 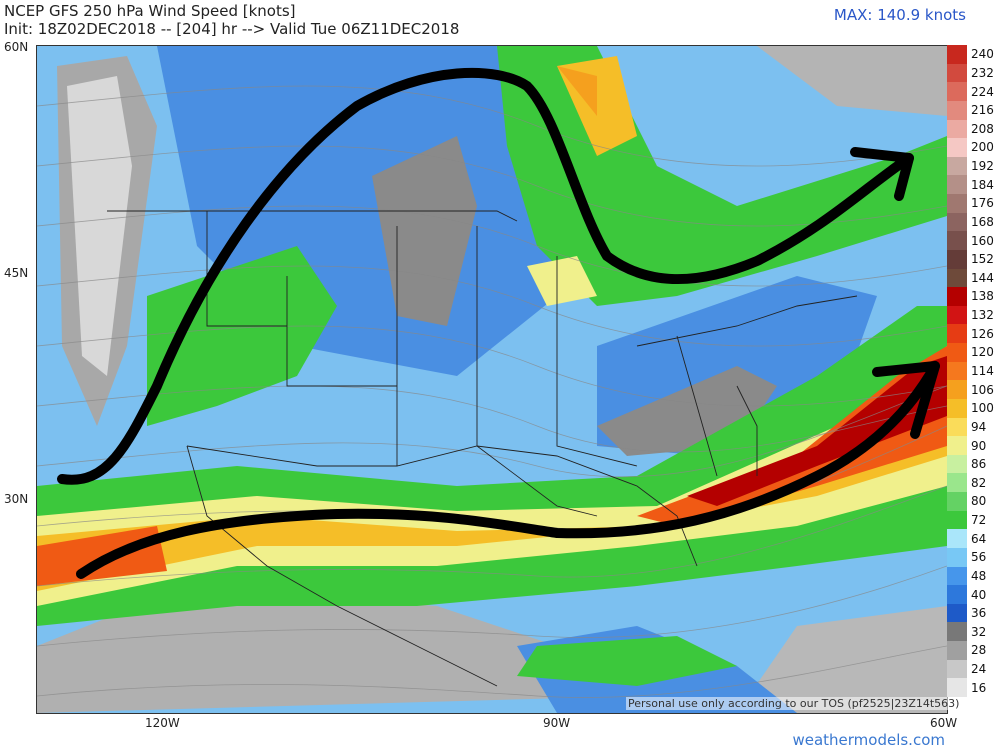 I want to click on lon-label-60w: 60W, so click(x=944, y=723).